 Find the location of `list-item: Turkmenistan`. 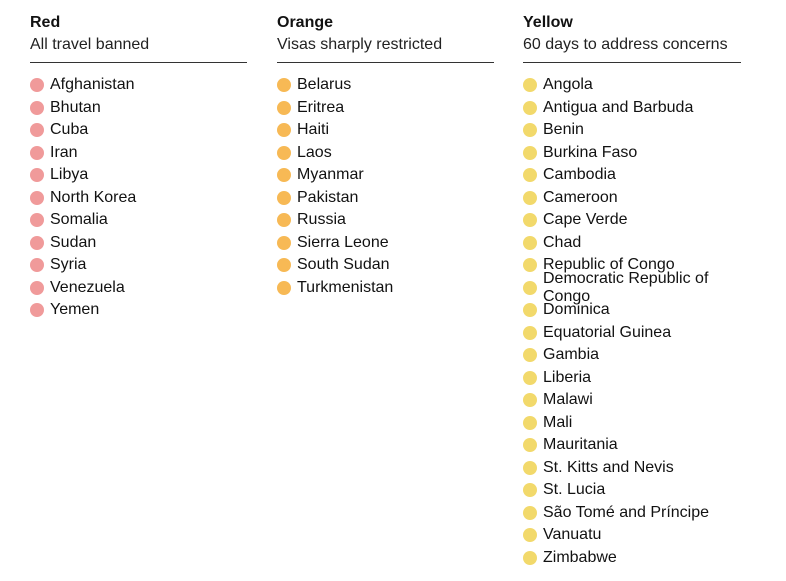

list-item: Turkmenistan is located at coordinates (385, 288).